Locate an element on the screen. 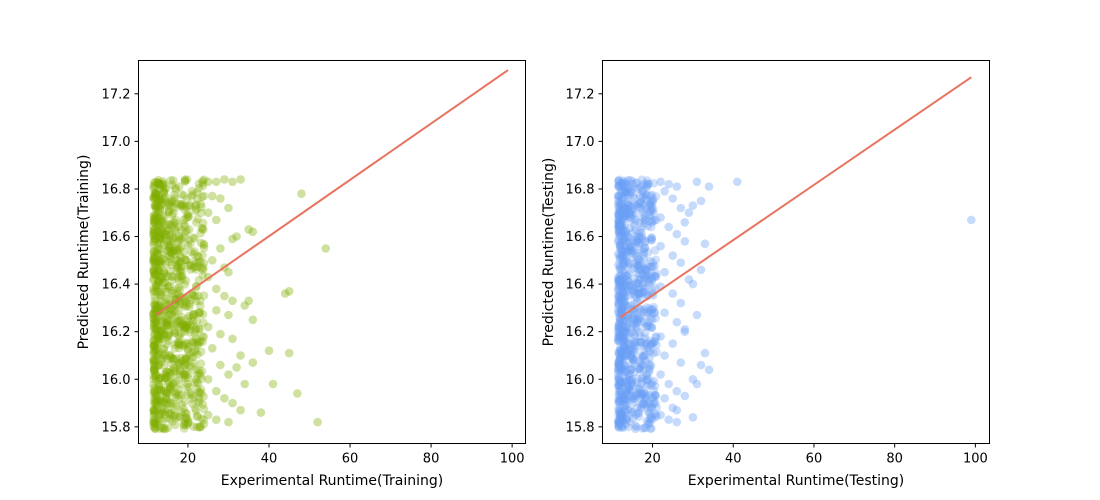 Image resolution: width=1100 pixels, height=500 pixels. training-x-tick-label: 20 is located at coordinates (188, 459).